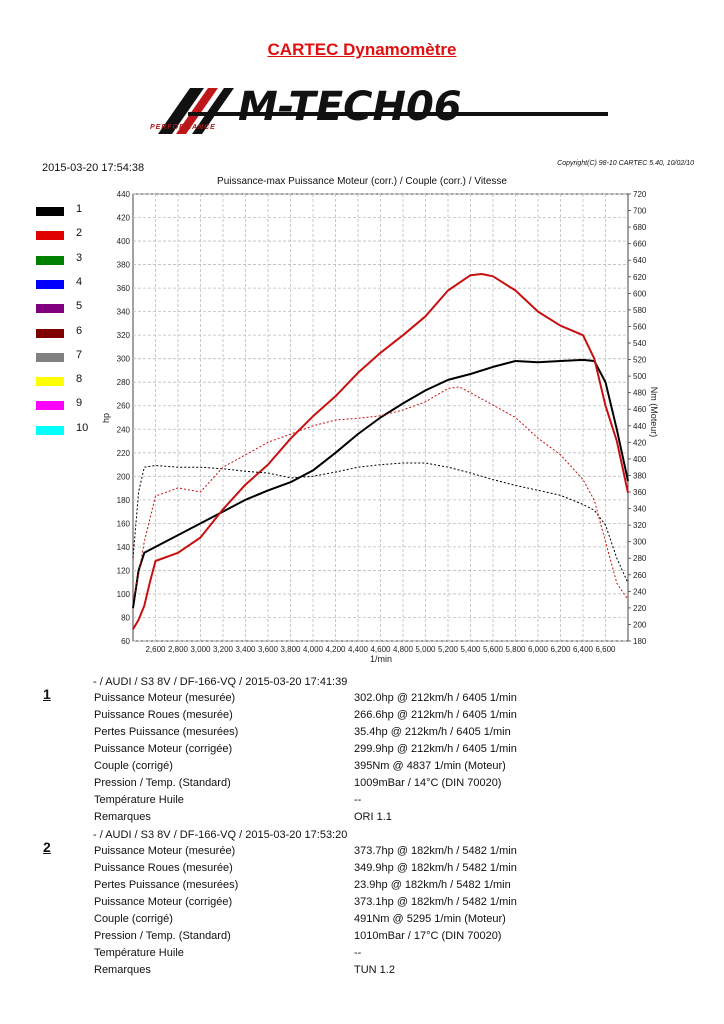  Describe the element at coordinates (428, 936) in the screenshot. I see `run-row-value: 1010mBar / 17°C (DIN 70020)` at that location.